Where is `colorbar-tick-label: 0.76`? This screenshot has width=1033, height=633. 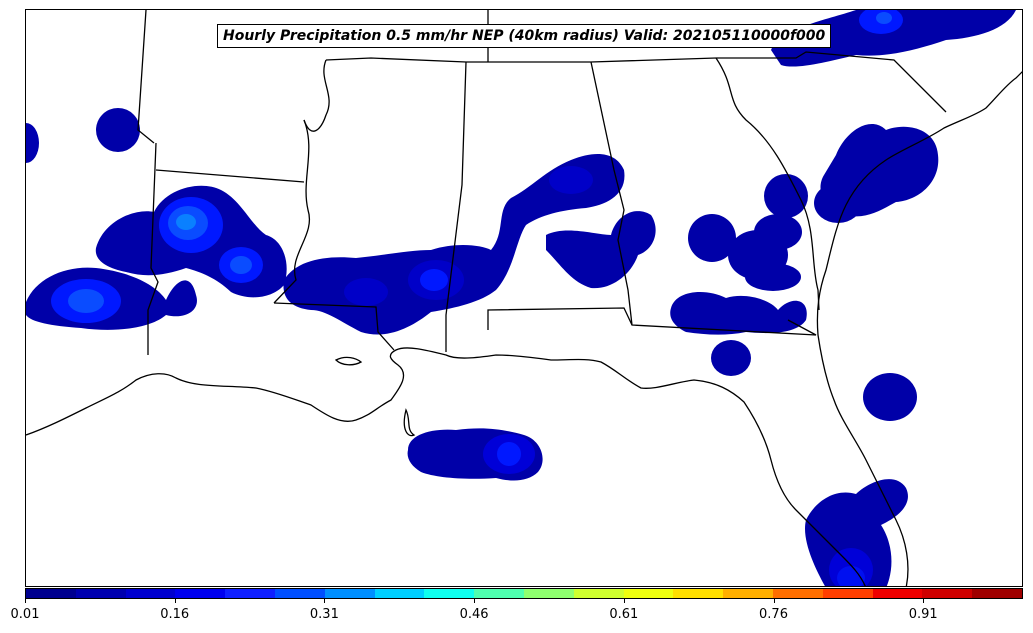 colorbar-tick-label: 0.76 is located at coordinates (773, 614).